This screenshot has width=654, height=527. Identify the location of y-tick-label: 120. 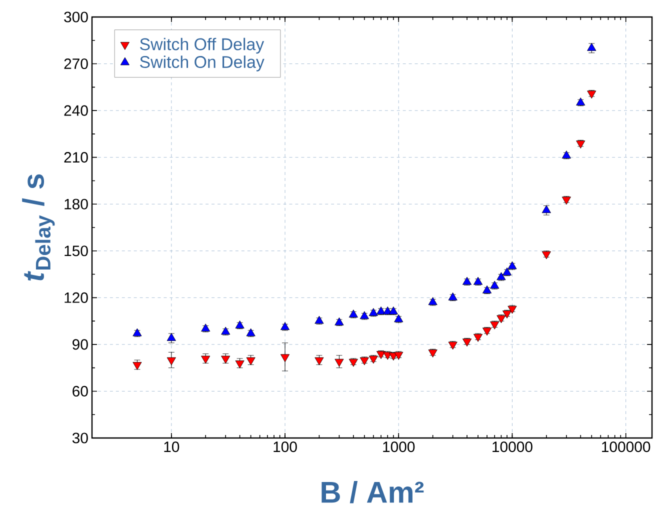
(76, 297).